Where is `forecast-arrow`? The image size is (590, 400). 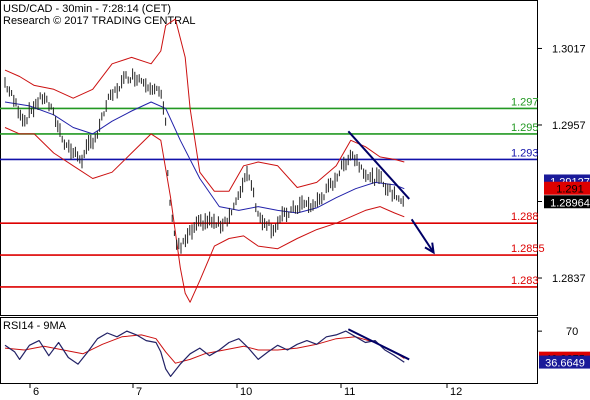 forecast-arrow is located at coordinates (422, 236).